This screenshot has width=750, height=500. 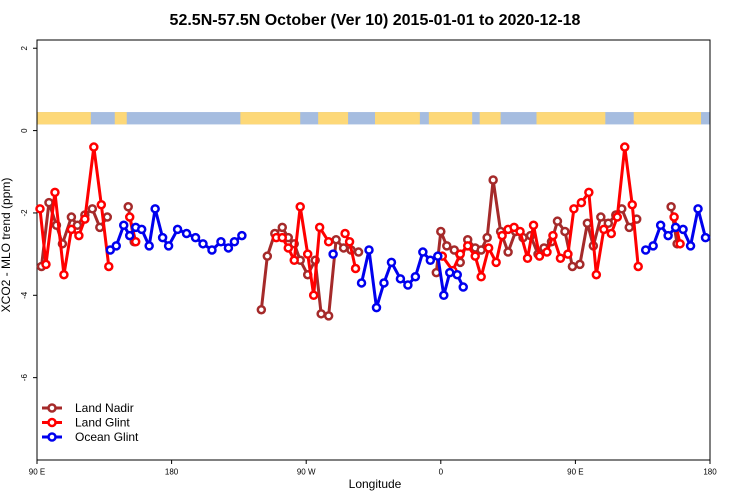 What do you see at coordinates (24, 130) in the screenshot?
I see `y-tick-label: 0` at bounding box center [24, 130].